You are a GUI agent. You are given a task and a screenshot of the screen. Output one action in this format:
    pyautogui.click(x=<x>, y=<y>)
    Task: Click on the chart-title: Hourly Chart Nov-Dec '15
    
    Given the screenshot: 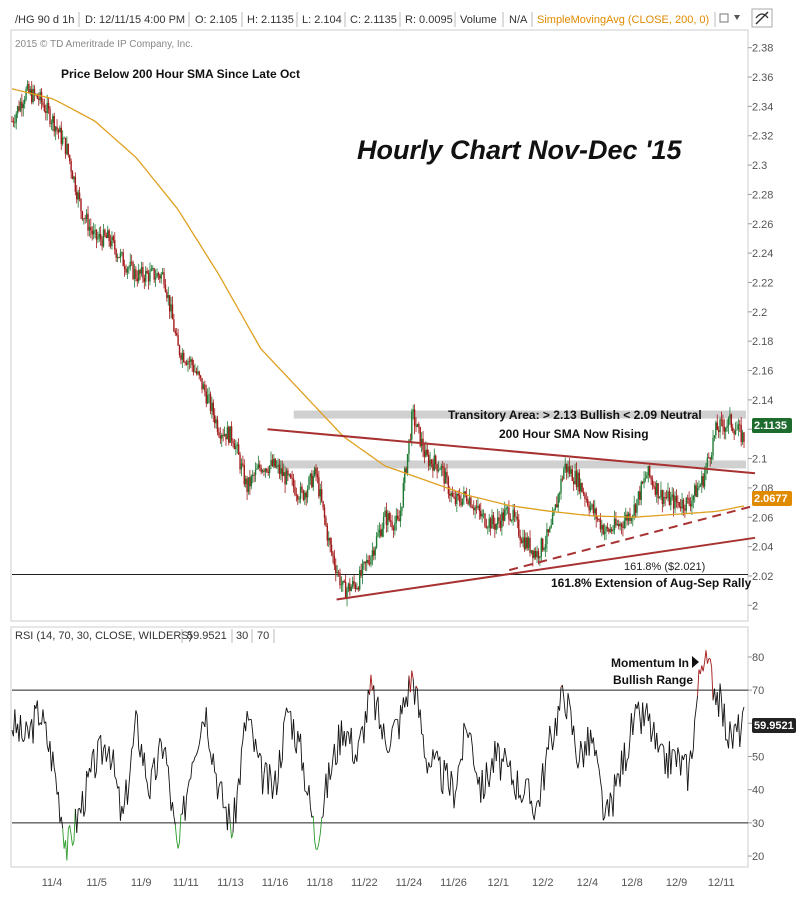 What is the action you would take?
    pyautogui.click(x=519, y=150)
    